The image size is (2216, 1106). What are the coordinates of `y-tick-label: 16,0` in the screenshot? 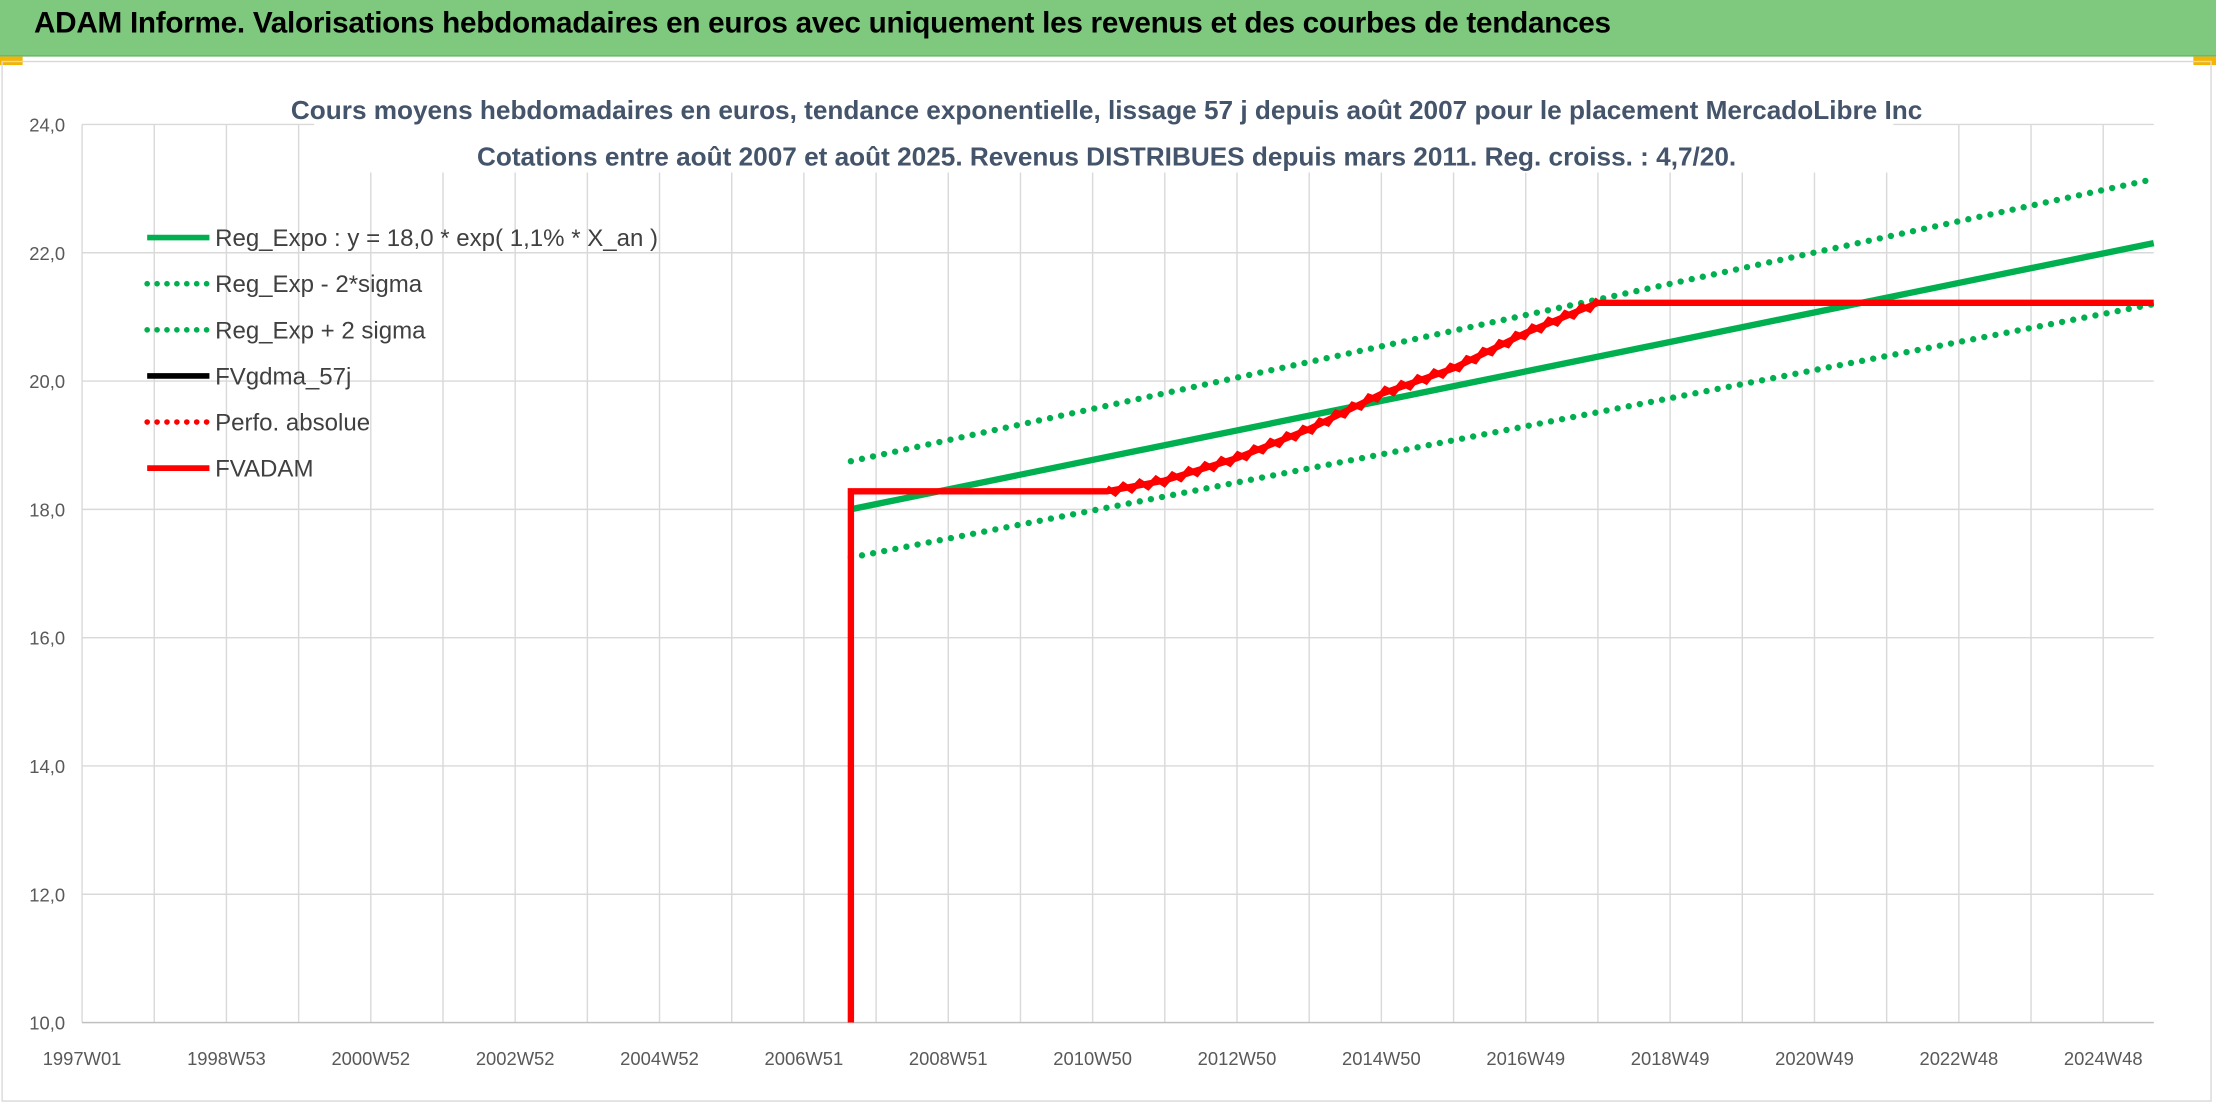 It's located at (47, 638).